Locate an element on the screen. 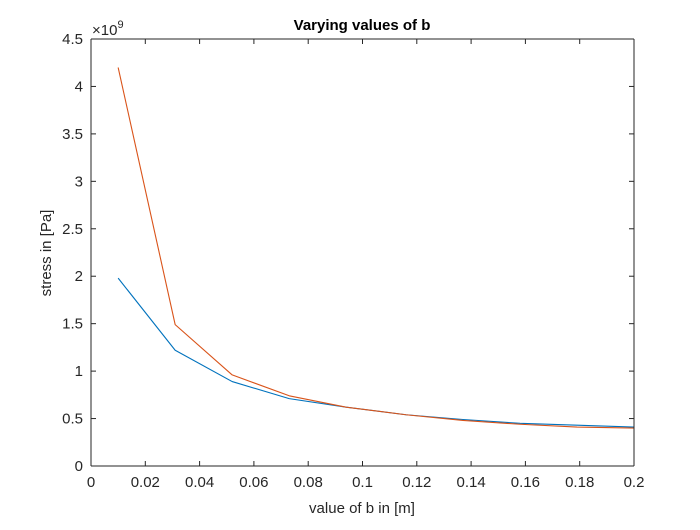 This screenshot has width=700, height=530. y-tick-label: 0 is located at coordinates (79, 466).